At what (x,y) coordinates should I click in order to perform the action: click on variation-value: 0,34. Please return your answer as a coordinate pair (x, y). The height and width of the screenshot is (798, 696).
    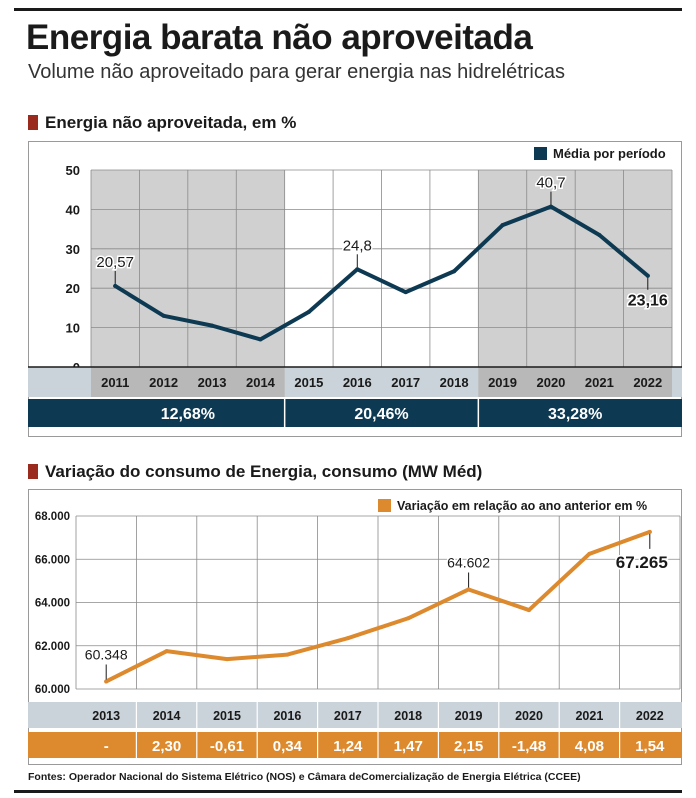
    Looking at the image, I should click on (288, 746).